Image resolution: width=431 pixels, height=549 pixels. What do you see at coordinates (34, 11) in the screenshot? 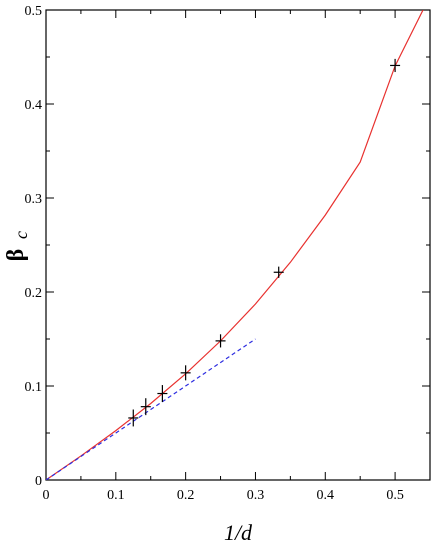
I see `y-tick-label: 0.5` at bounding box center [34, 11].